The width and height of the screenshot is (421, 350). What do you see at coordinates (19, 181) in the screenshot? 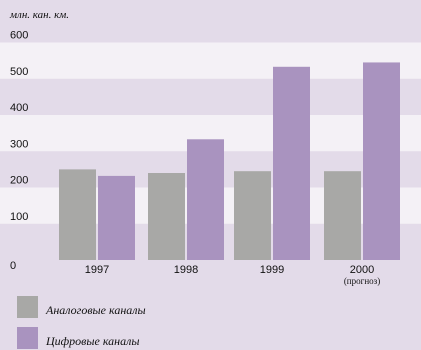
I see `y-tick-label: 200` at bounding box center [19, 181].